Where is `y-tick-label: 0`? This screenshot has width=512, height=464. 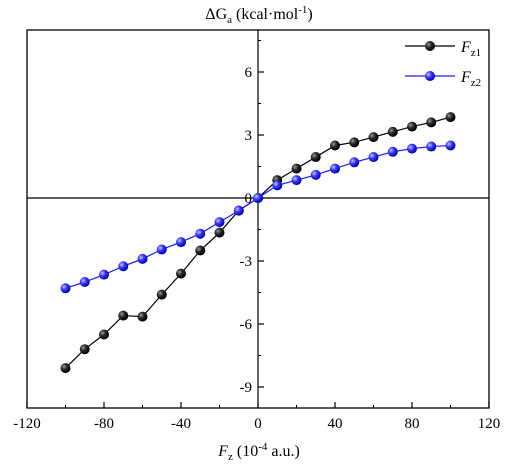 y-tick-label: 0 is located at coordinates (249, 199).